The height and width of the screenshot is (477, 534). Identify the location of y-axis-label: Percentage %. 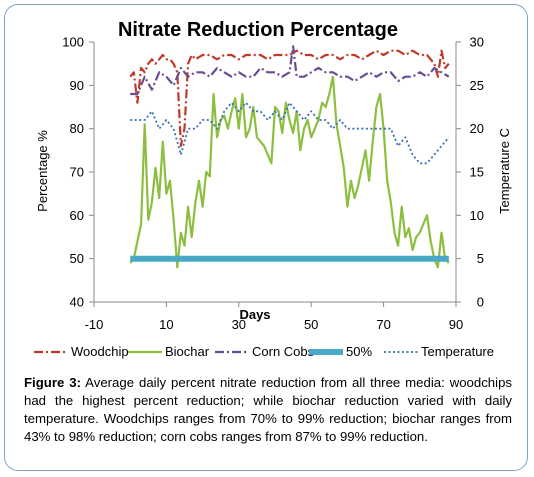
(42, 171).